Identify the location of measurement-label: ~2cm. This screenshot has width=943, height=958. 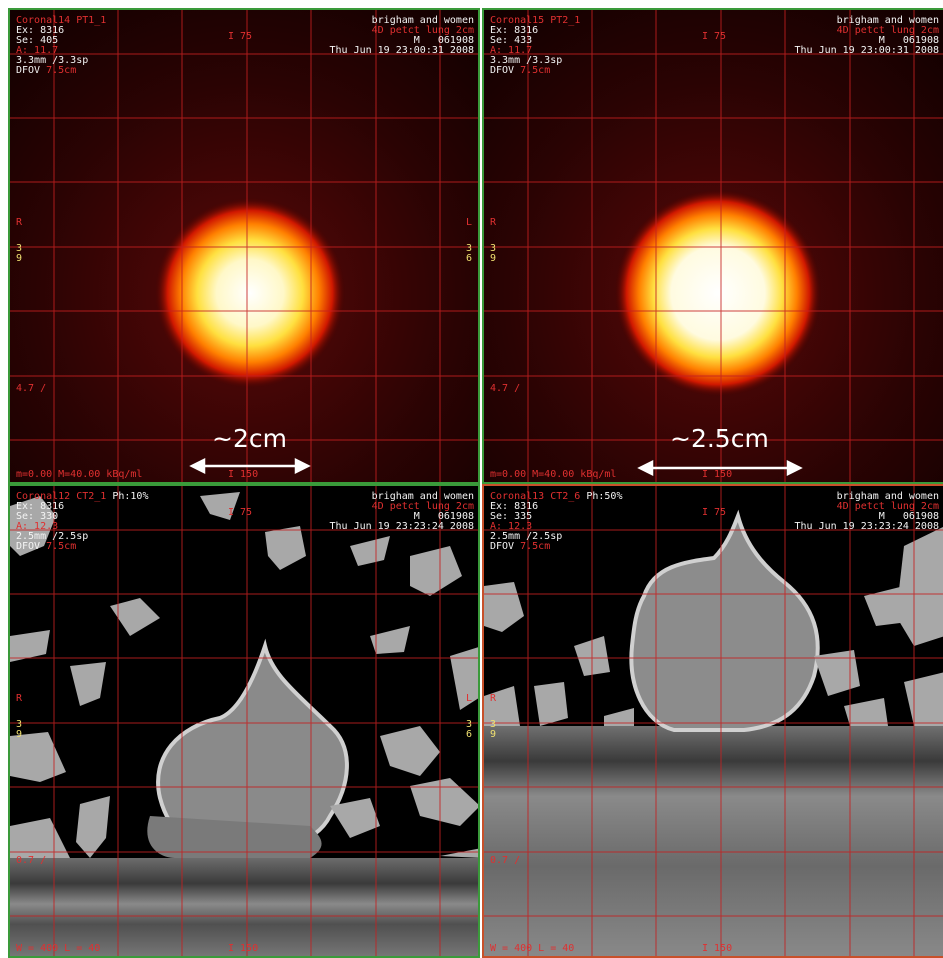
(249, 438).